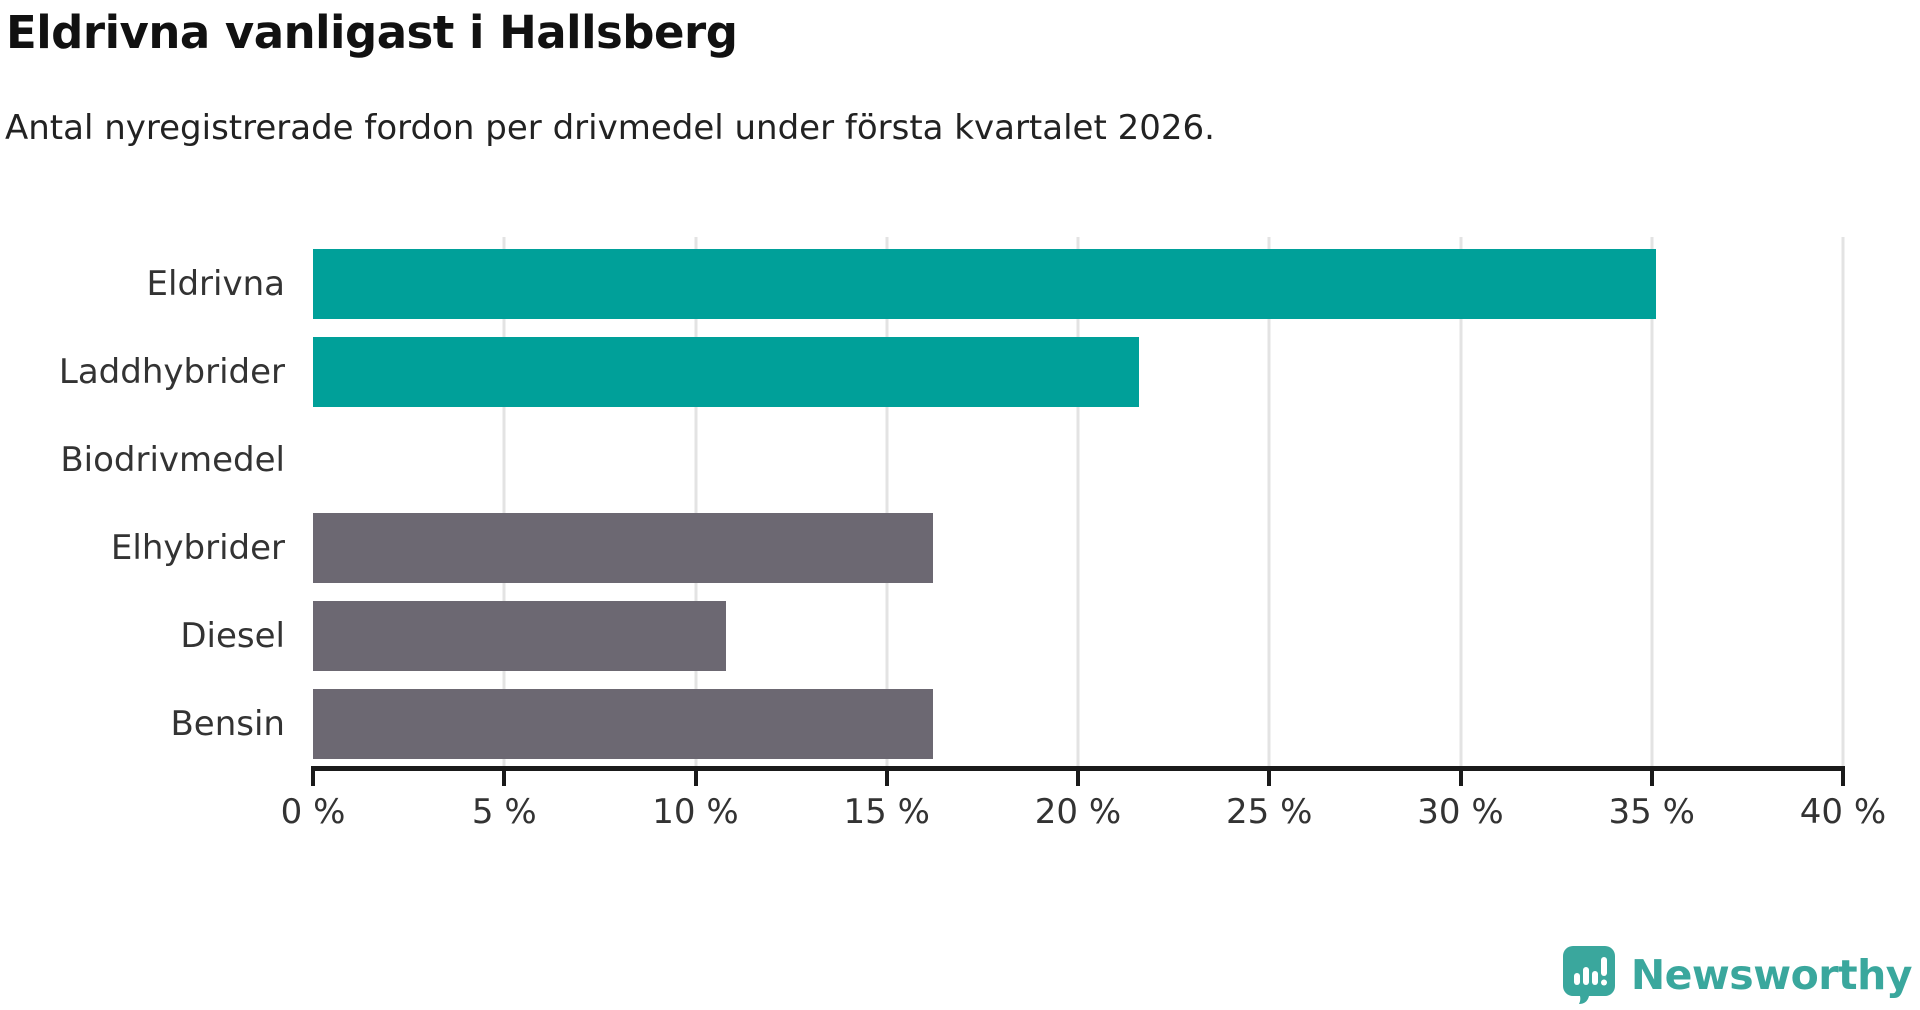 The width and height of the screenshot is (1920, 1010). What do you see at coordinates (171, 372) in the screenshot?
I see `category-label: Laddhybrider` at bounding box center [171, 372].